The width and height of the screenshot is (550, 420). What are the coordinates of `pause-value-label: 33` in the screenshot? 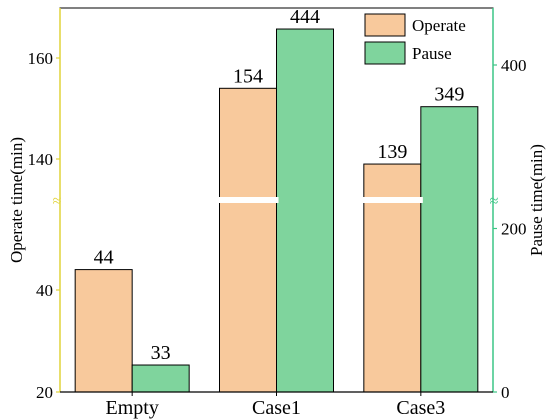 It's located at (161, 353).